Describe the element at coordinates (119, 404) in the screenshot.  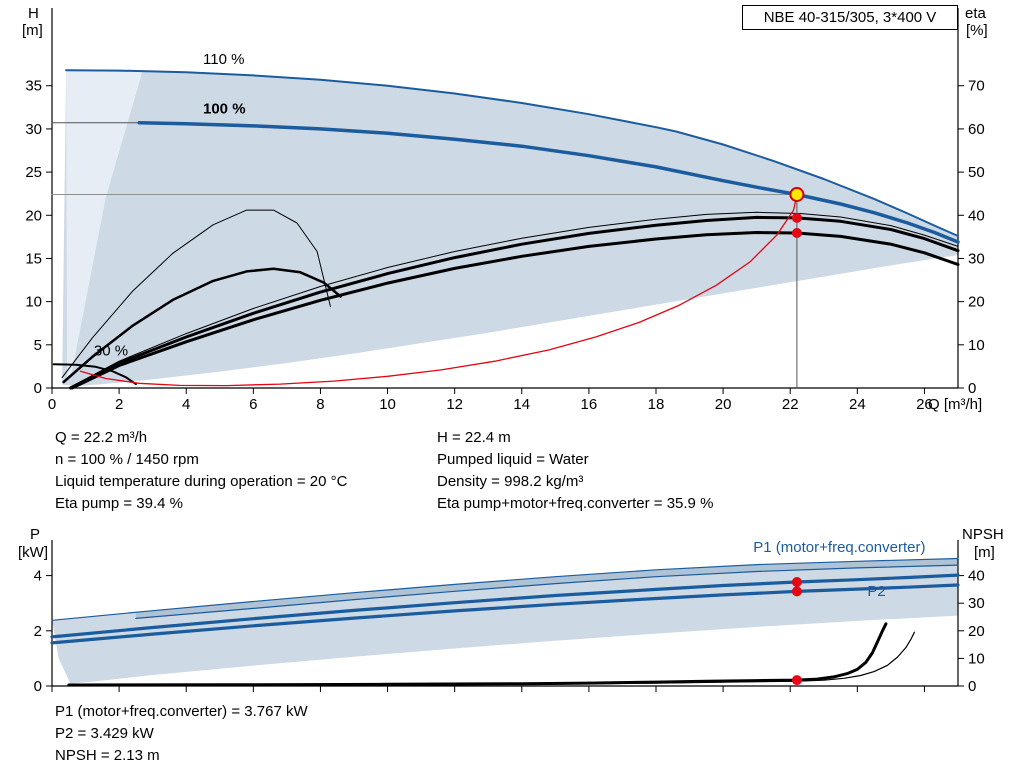
I see `x-tick-label: 2` at that location.